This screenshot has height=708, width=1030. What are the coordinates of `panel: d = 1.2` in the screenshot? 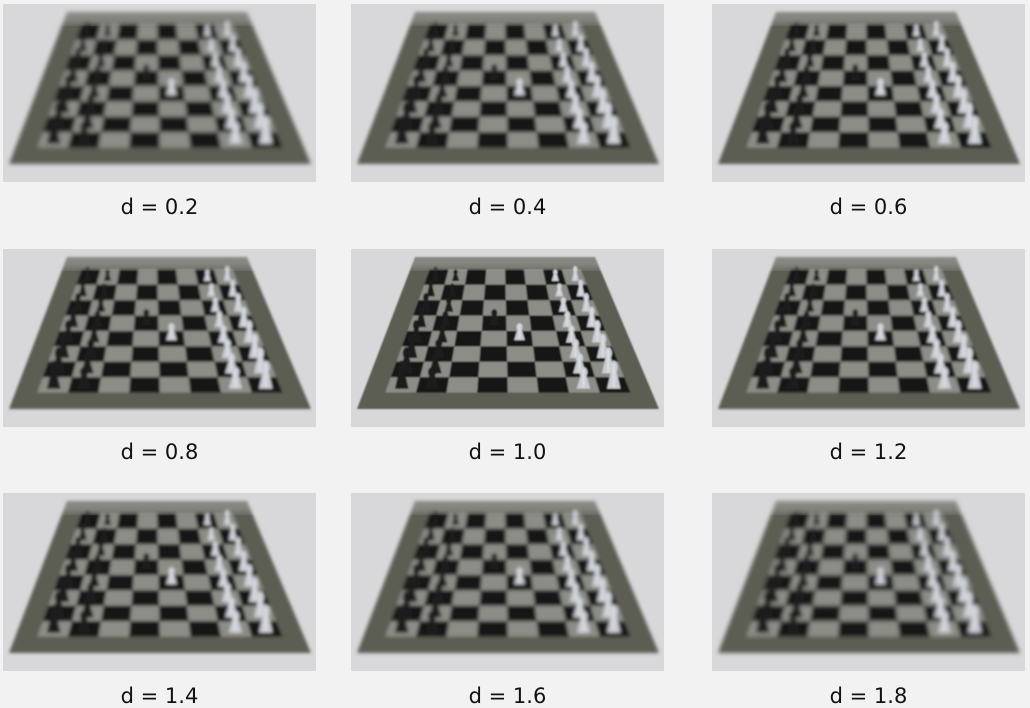 It's located at (868, 359).